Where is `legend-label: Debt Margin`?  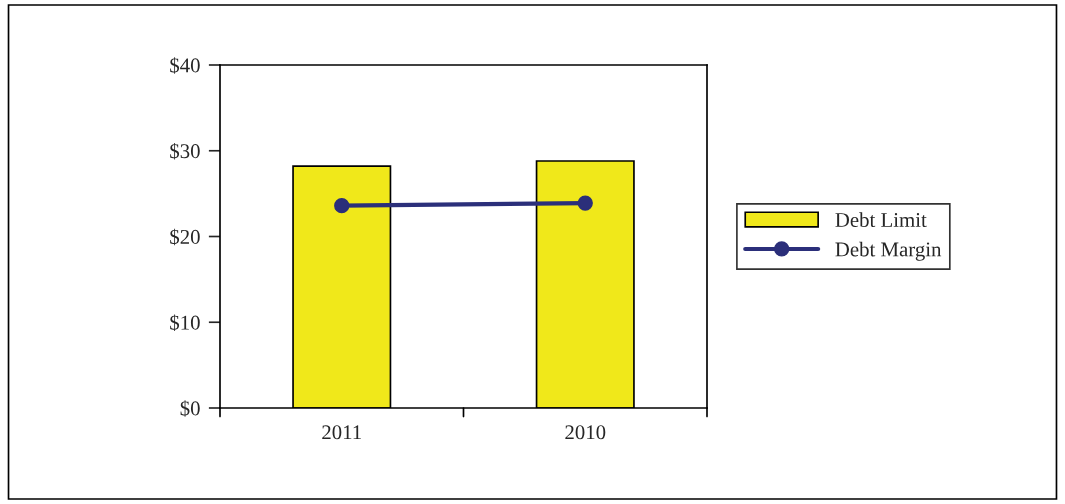 legend-label: Debt Margin is located at coordinates (888, 251).